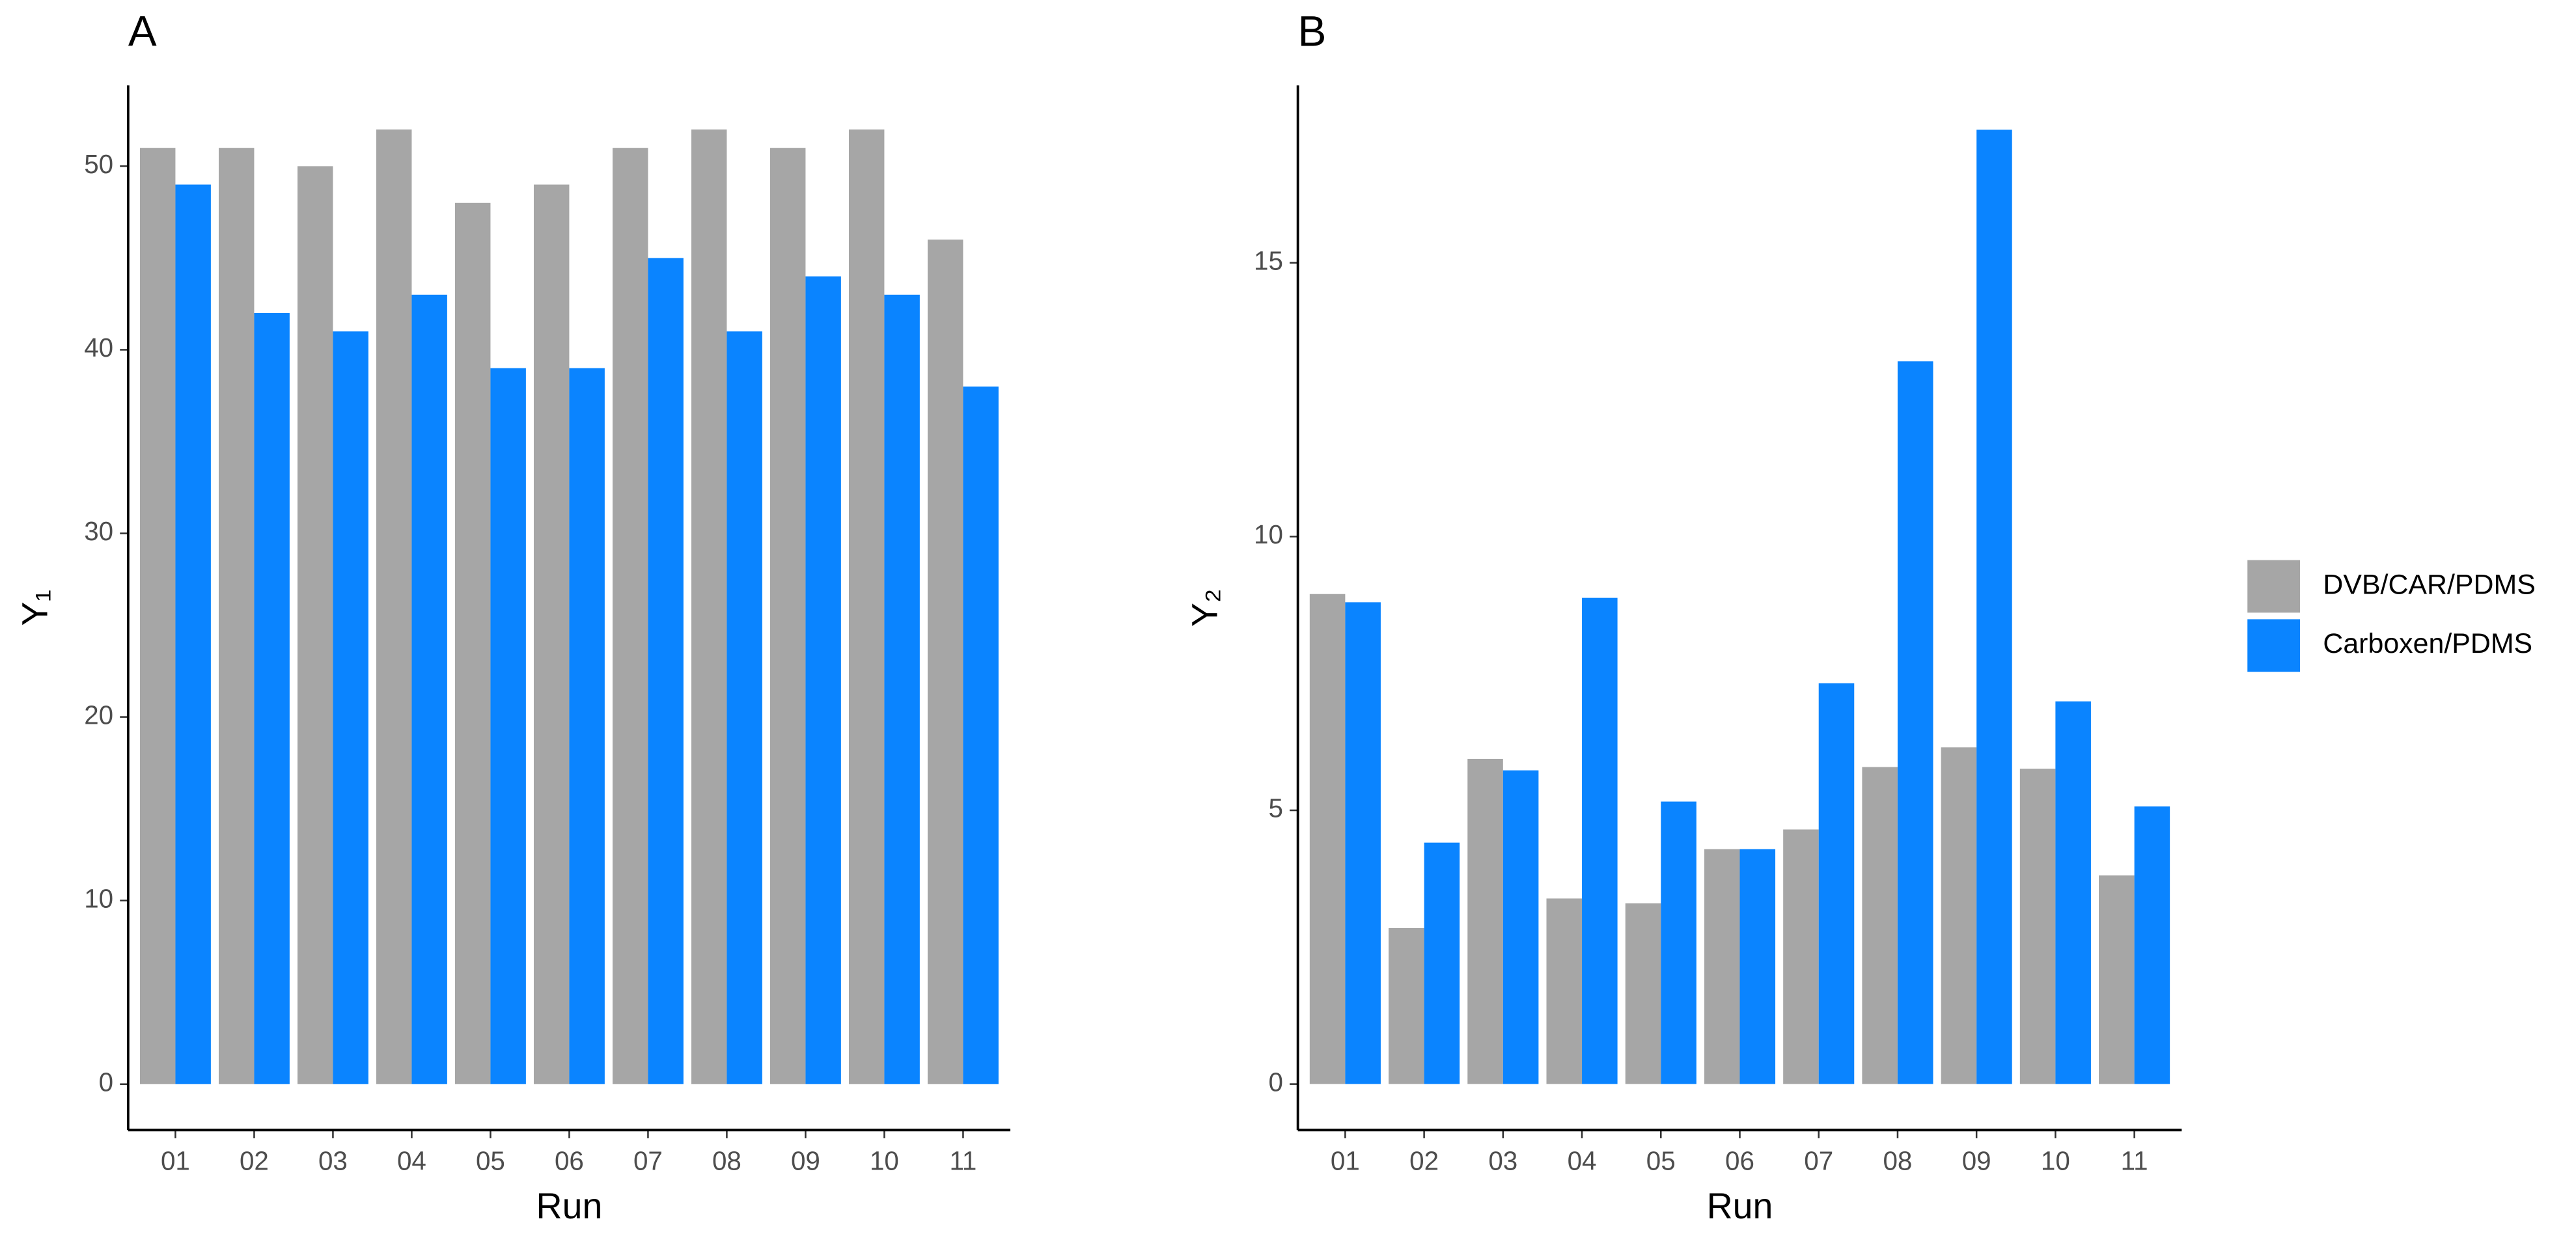  Describe the element at coordinates (35, 608) in the screenshot. I see `y-axis-title: Y₁` at that location.